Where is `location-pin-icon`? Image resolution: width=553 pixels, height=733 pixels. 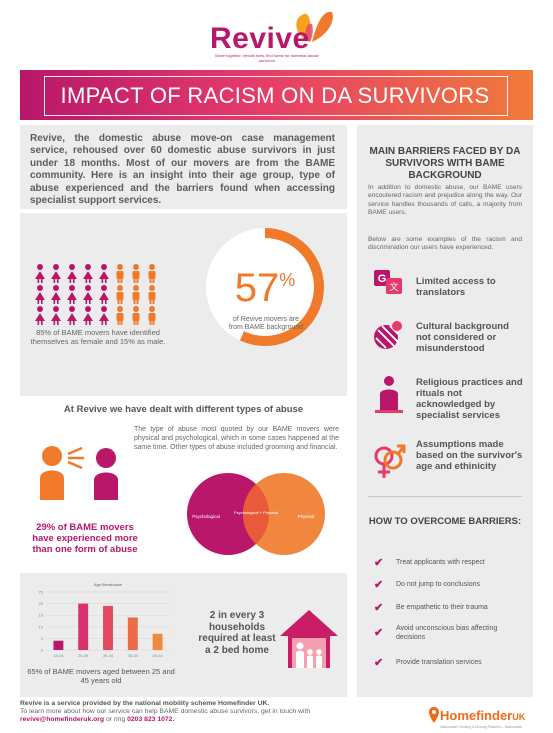
location-pin-icon is located at coordinates (434, 715).